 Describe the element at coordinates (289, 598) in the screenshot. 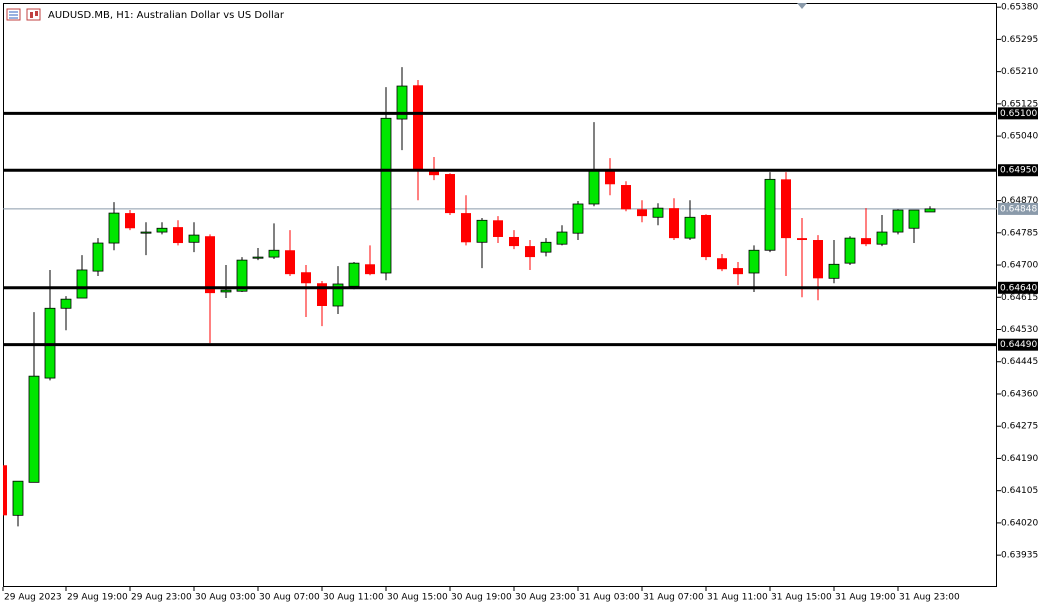

I see `x-tick-label: 30 Aug 07:00` at that location.